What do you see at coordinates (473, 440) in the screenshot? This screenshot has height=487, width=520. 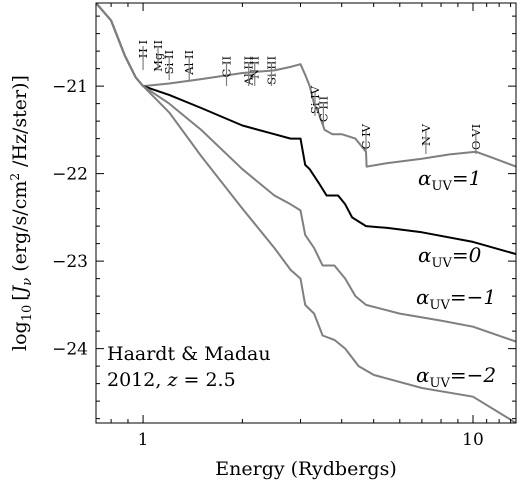 I see `x-tick-label: 10` at bounding box center [473, 440].